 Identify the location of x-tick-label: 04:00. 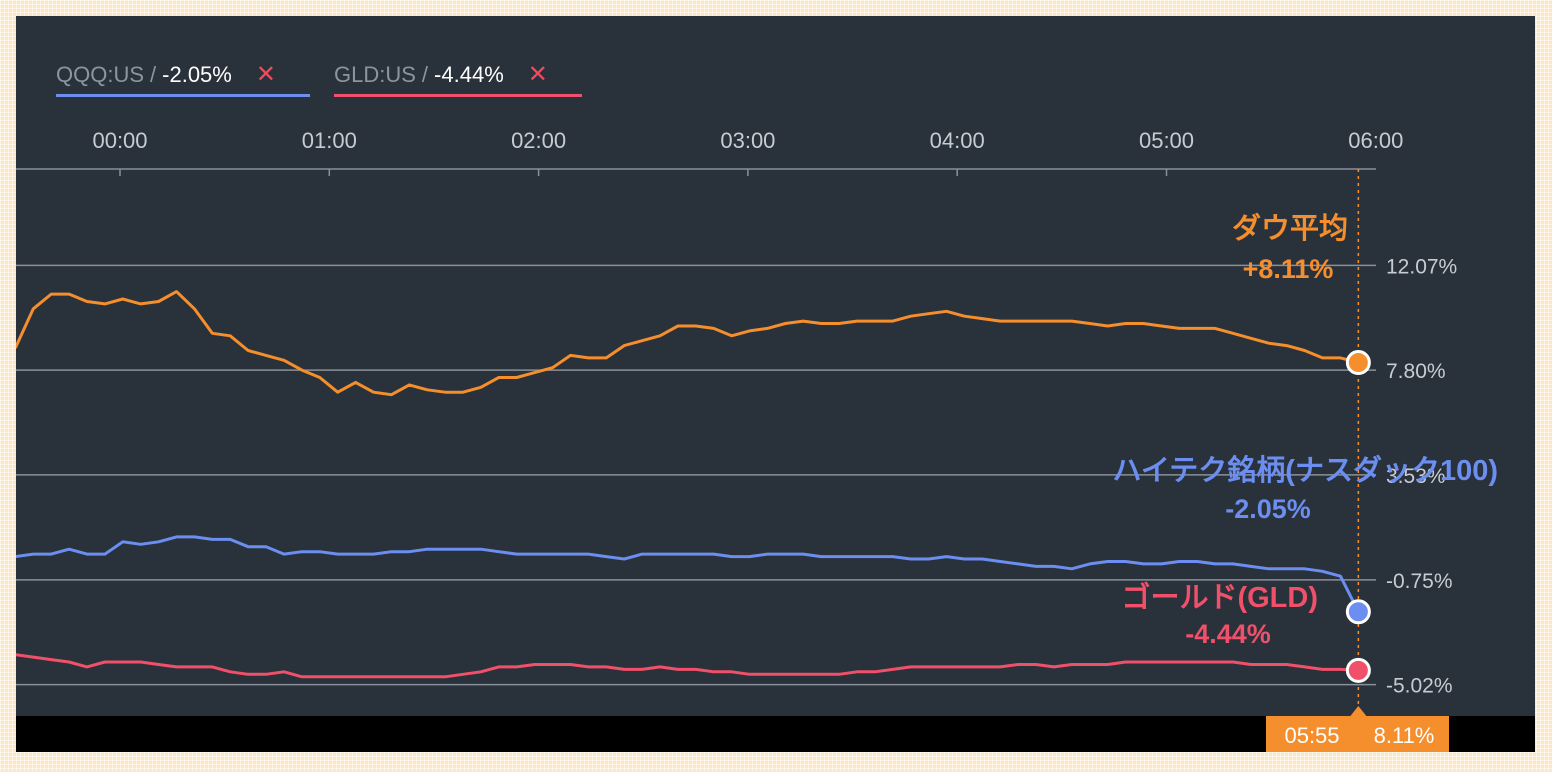
(957, 140).